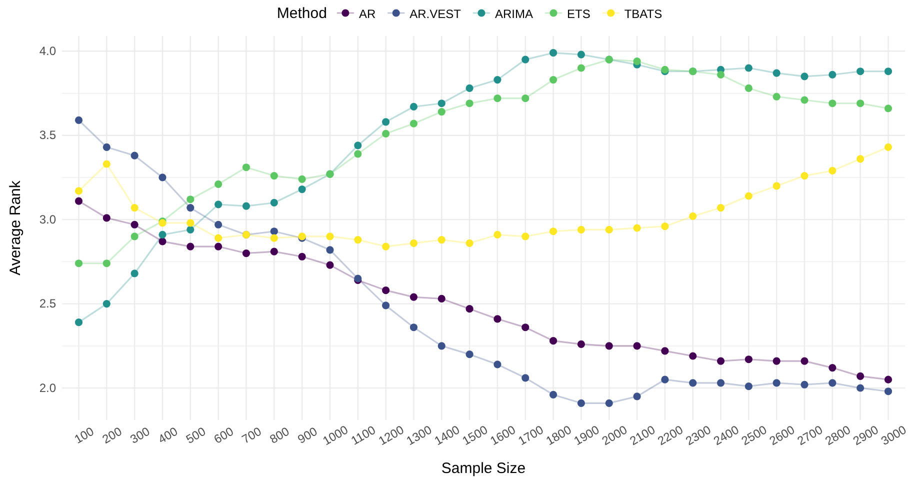  What do you see at coordinates (196, 435) in the screenshot?
I see `x-tick-label: 500` at bounding box center [196, 435].